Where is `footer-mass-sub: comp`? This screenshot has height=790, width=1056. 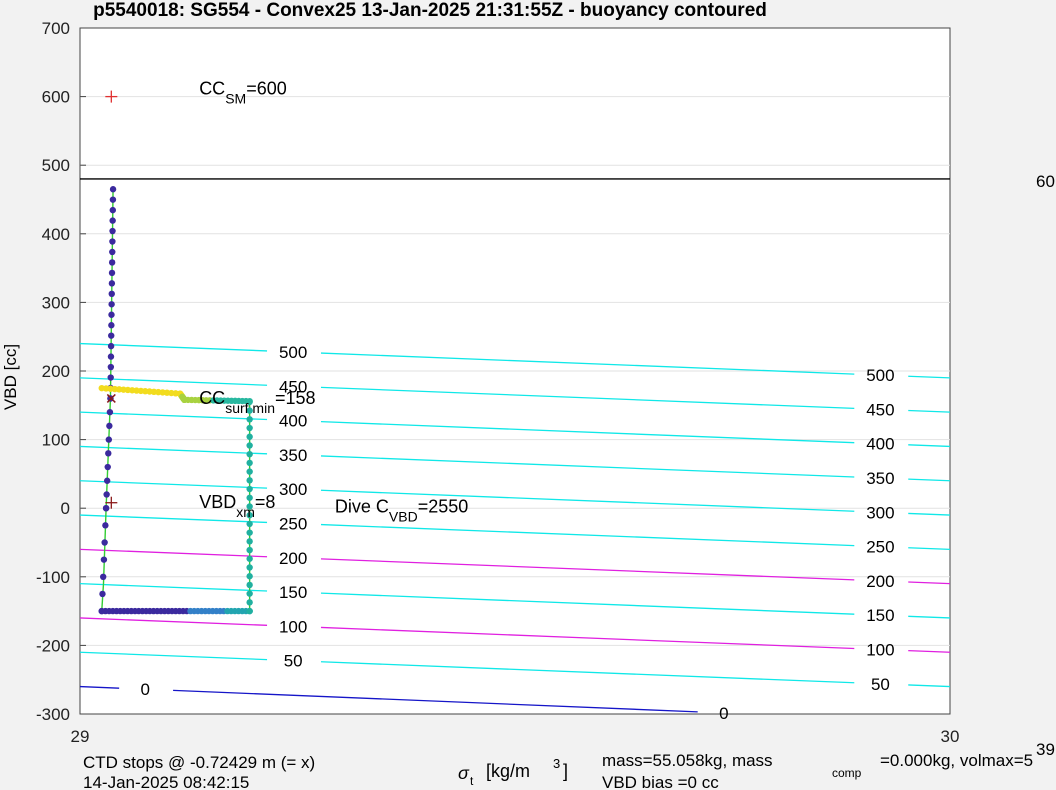
footer-mass-sub: comp is located at coordinates (847, 773).